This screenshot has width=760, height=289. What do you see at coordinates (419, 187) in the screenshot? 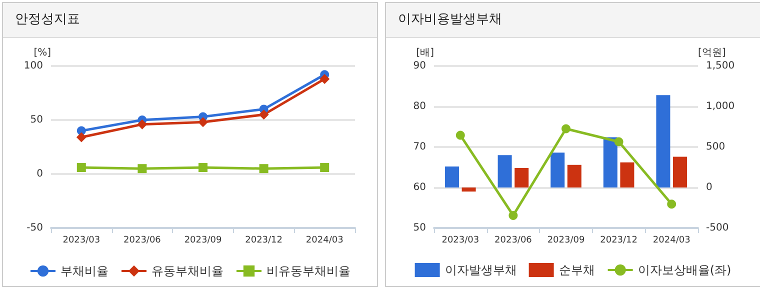
I see `y-tick-label: 60` at bounding box center [419, 187].